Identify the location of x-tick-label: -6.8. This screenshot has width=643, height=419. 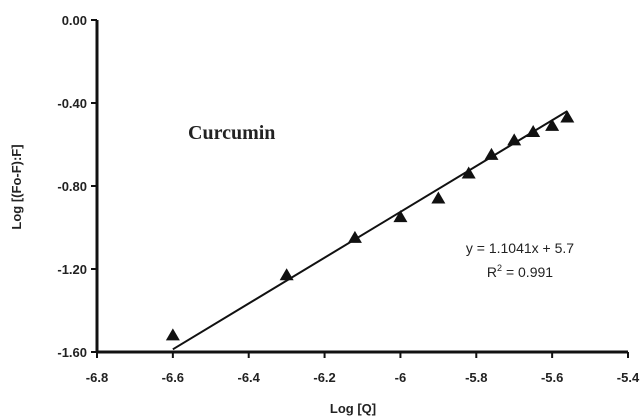
(97, 377).